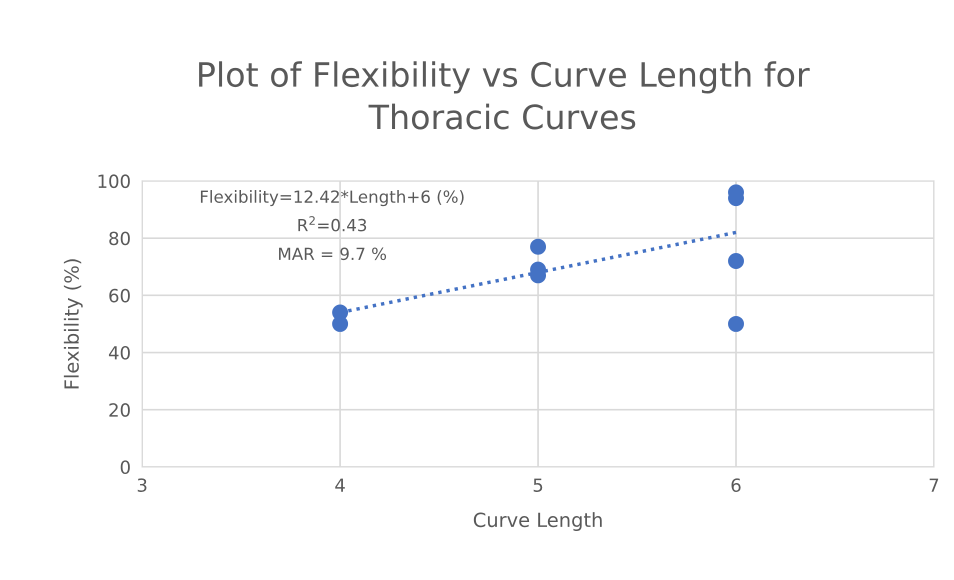  I want to click on y-tick-label: 40, so click(119, 353).